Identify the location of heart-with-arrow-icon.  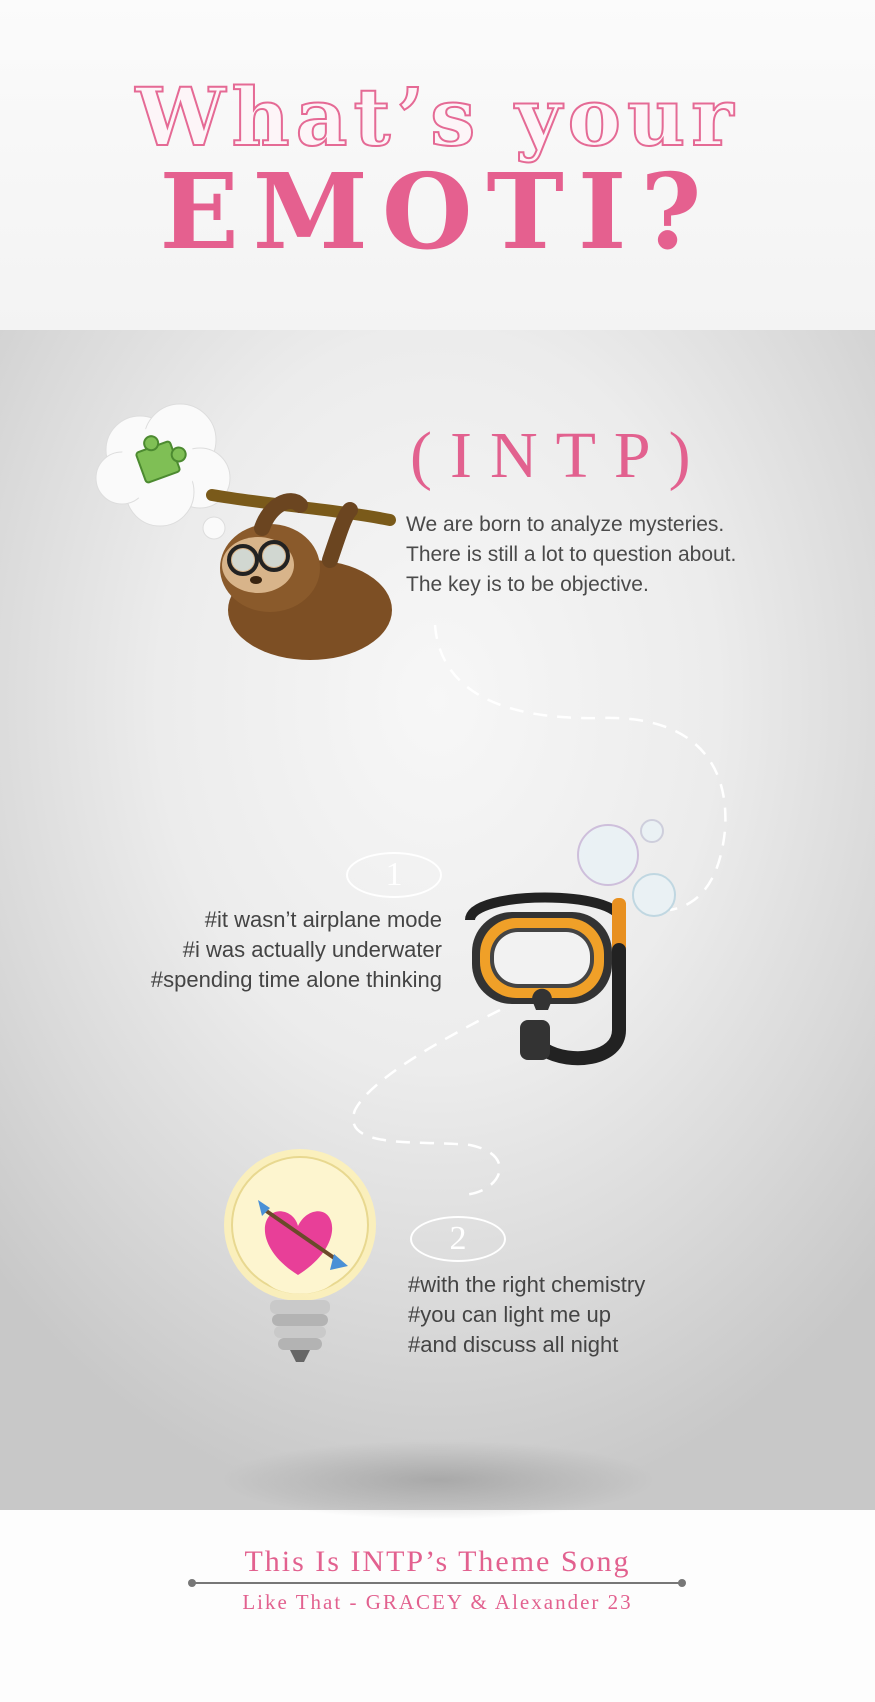
(303, 1237).